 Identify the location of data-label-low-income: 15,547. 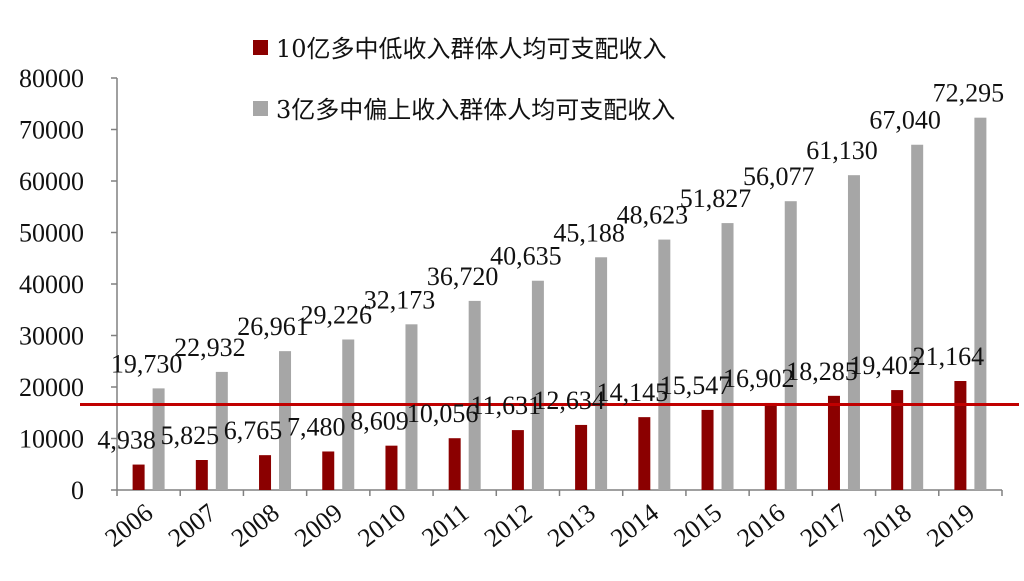
(696, 385).